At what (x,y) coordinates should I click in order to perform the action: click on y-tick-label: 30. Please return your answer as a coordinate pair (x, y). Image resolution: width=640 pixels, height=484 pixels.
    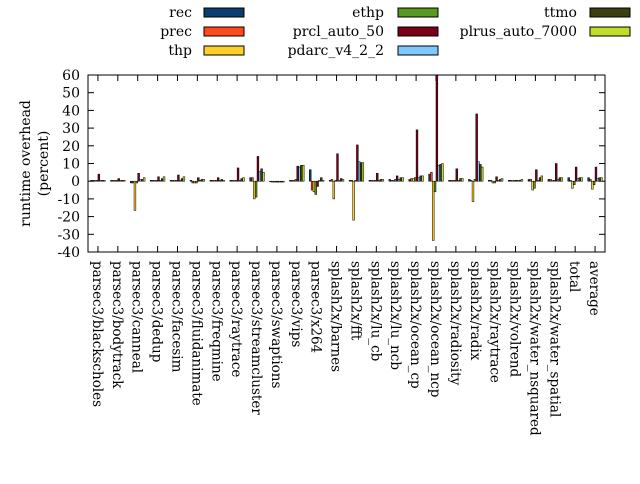
    Looking at the image, I should click on (71, 129).